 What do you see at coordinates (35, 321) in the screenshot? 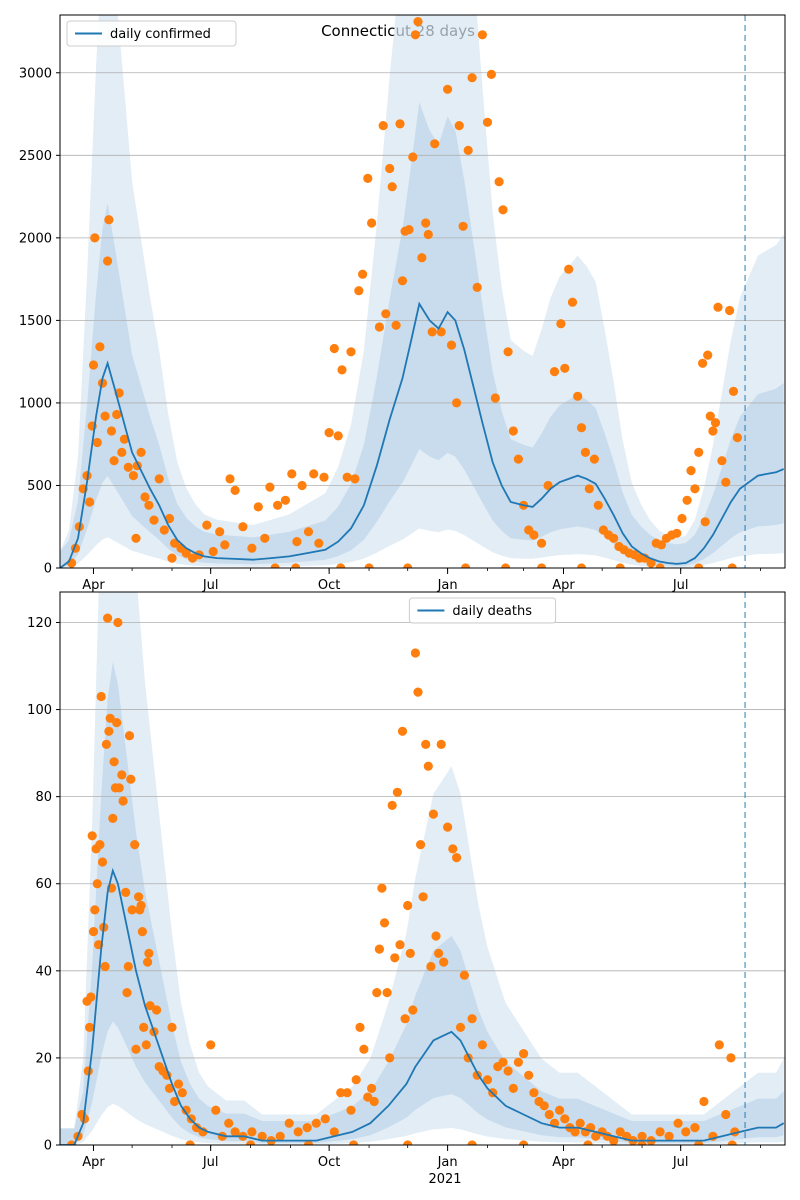
I see `y-tick-label: 1500` at bounding box center [35, 321].